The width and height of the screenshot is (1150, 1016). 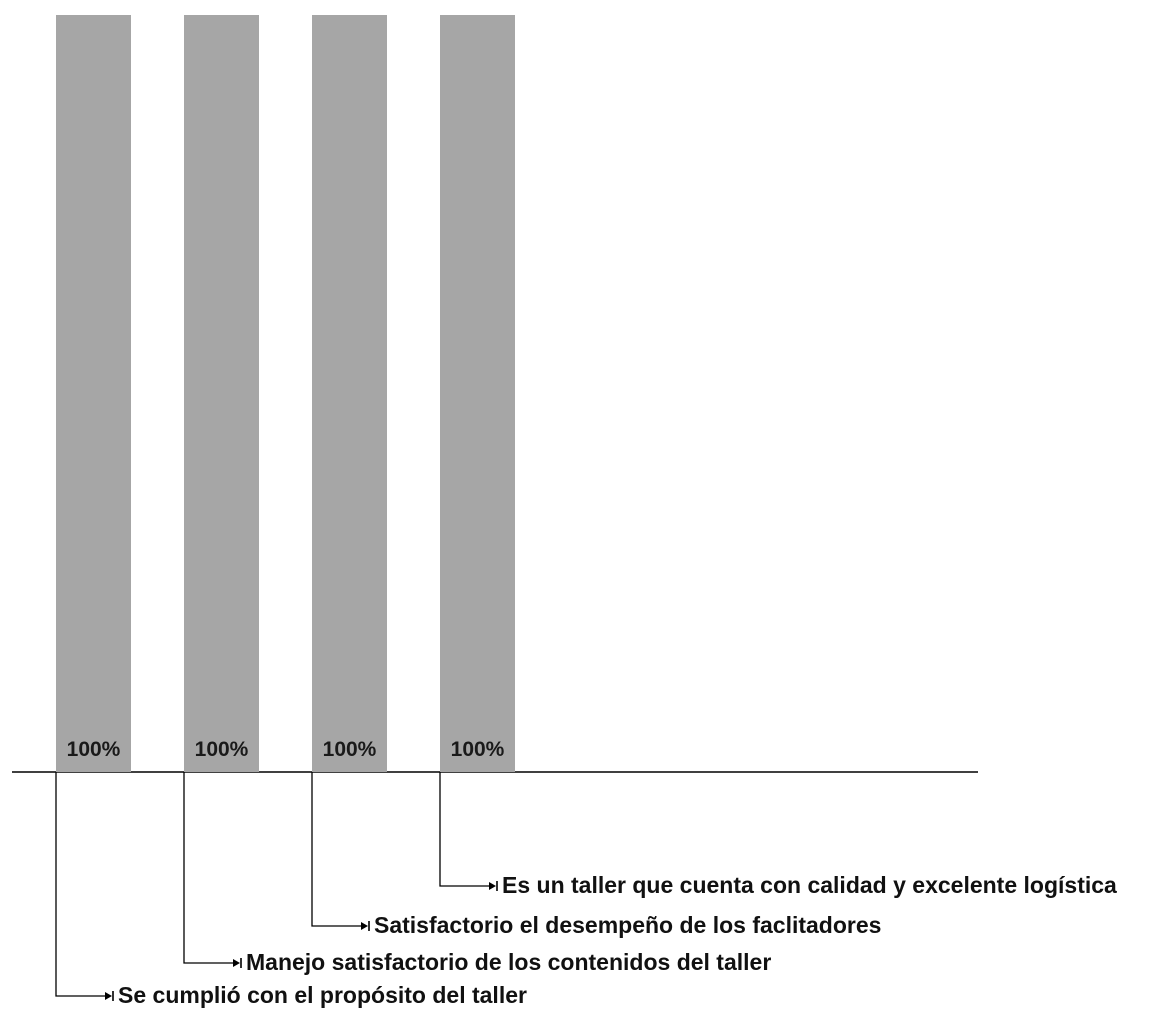 What do you see at coordinates (286, 749) in the screenshot?
I see `value-labels-layer: 100% 100% 100% 100%` at bounding box center [286, 749].